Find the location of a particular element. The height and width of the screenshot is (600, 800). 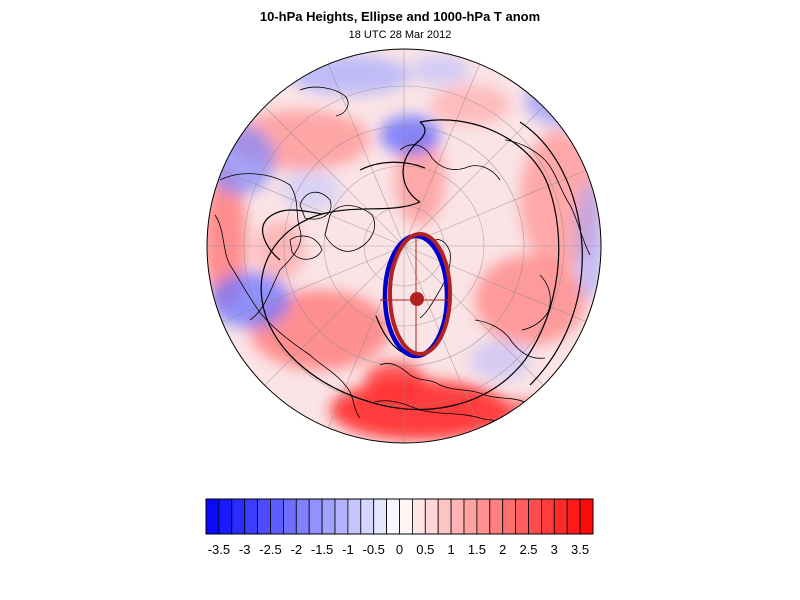

colorbar-tick-label: 0 is located at coordinates (399, 549).